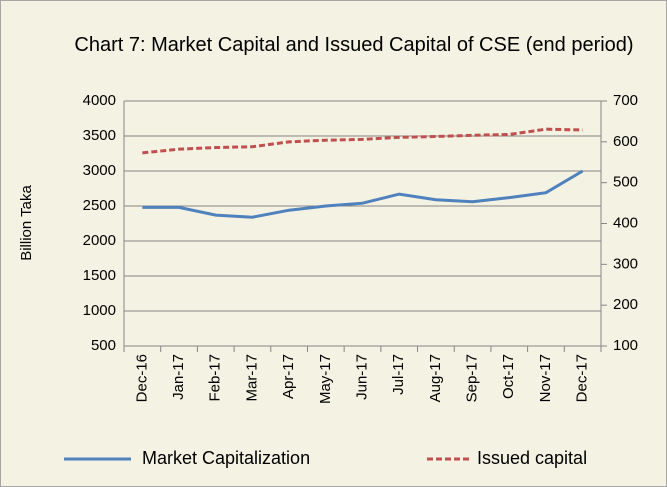 The width and height of the screenshot is (667, 487). What do you see at coordinates (625, 222) in the screenshot?
I see `y2-tick-label: 400` at bounding box center [625, 222].